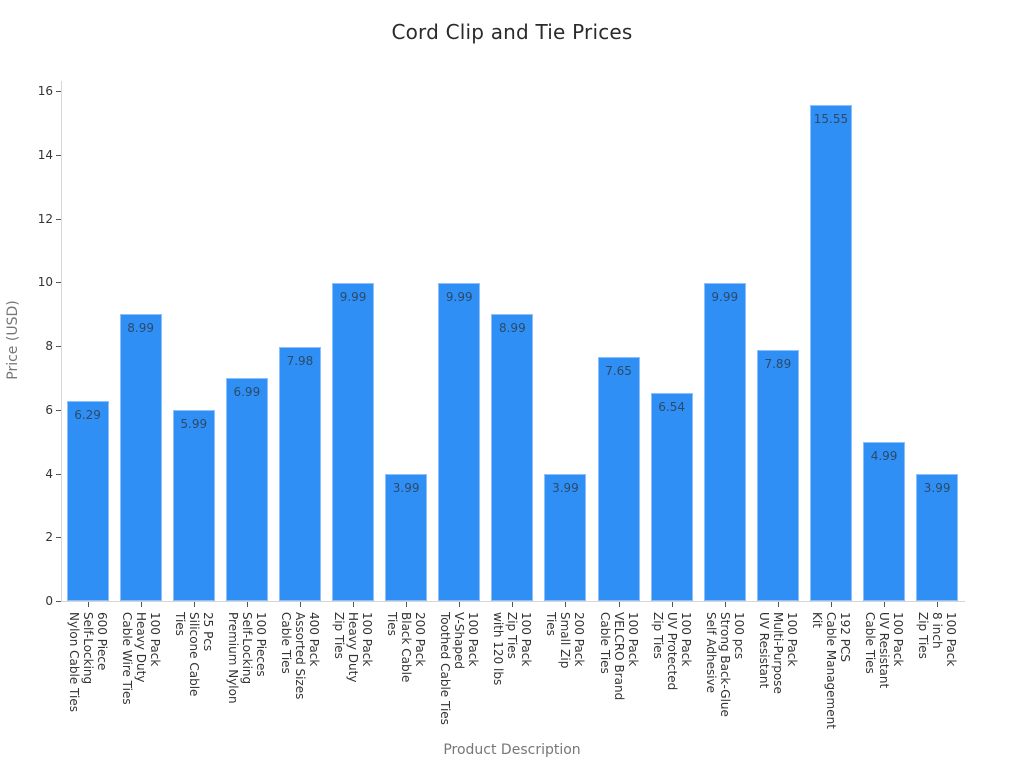 The image size is (1024, 768). Describe the element at coordinates (194, 654) in the screenshot. I see `x-tick-label: 25 Pcs Silicone Cable Ties` at that location.